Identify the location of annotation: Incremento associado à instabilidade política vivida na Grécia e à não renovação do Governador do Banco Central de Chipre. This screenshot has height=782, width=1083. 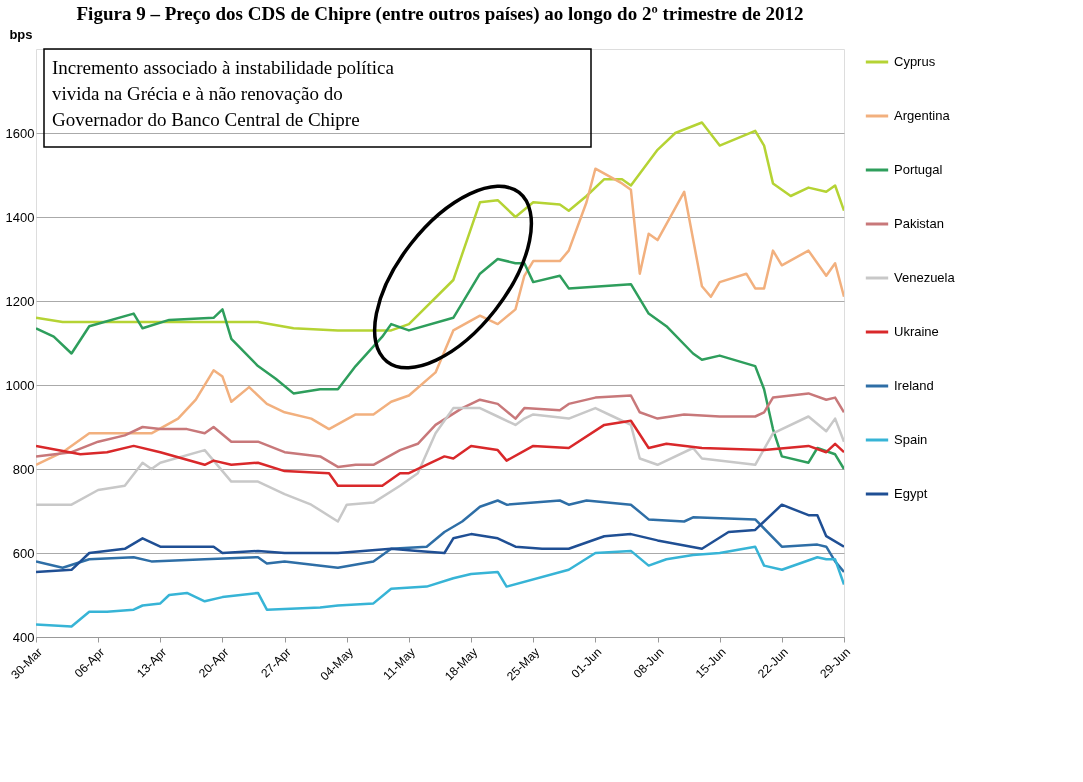
(223, 93).